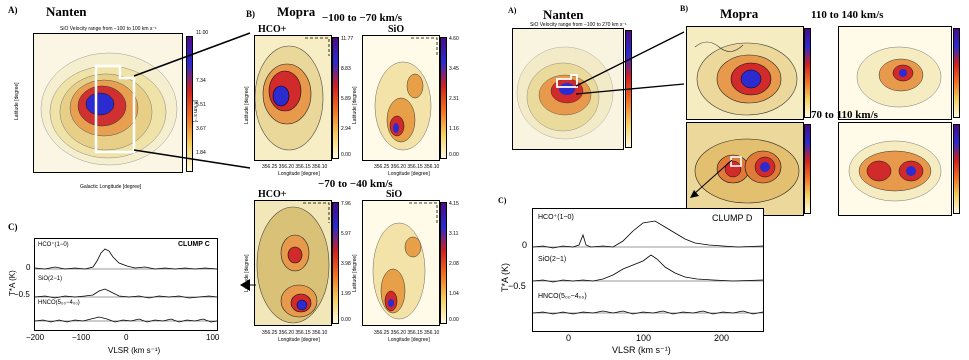 The height and width of the screenshot is (360, 969). What do you see at coordinates (895, 73) in the screenshot?
I see `right-mopra-map-top-sio` at bounding box center [895, 73].